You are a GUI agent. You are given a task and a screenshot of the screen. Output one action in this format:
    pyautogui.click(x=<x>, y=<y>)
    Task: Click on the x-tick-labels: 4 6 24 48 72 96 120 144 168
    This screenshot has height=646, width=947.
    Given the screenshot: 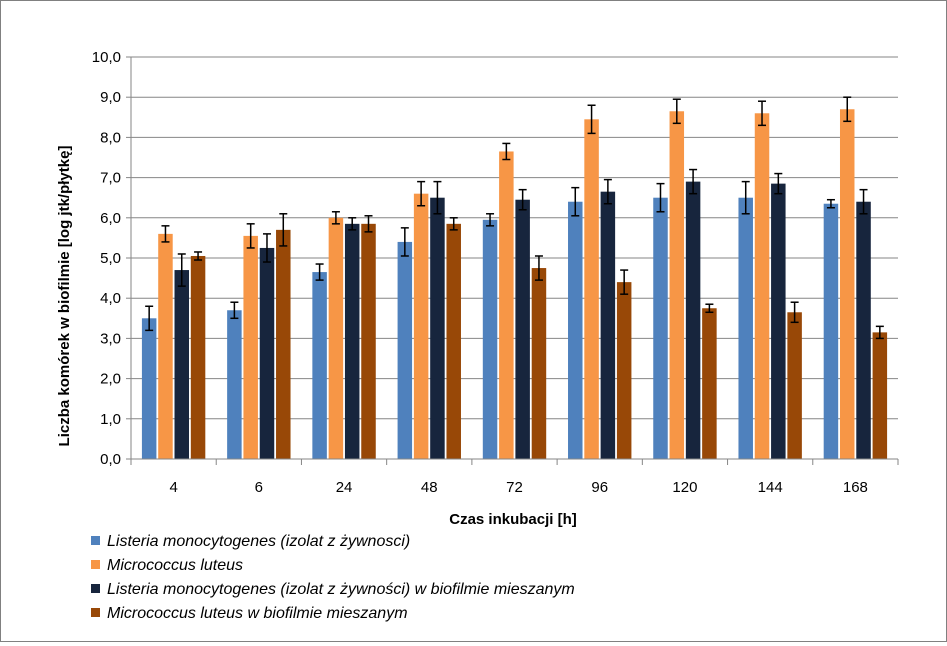 What is the action you would take?
    pyautogui.click(x=518, y=487)
    